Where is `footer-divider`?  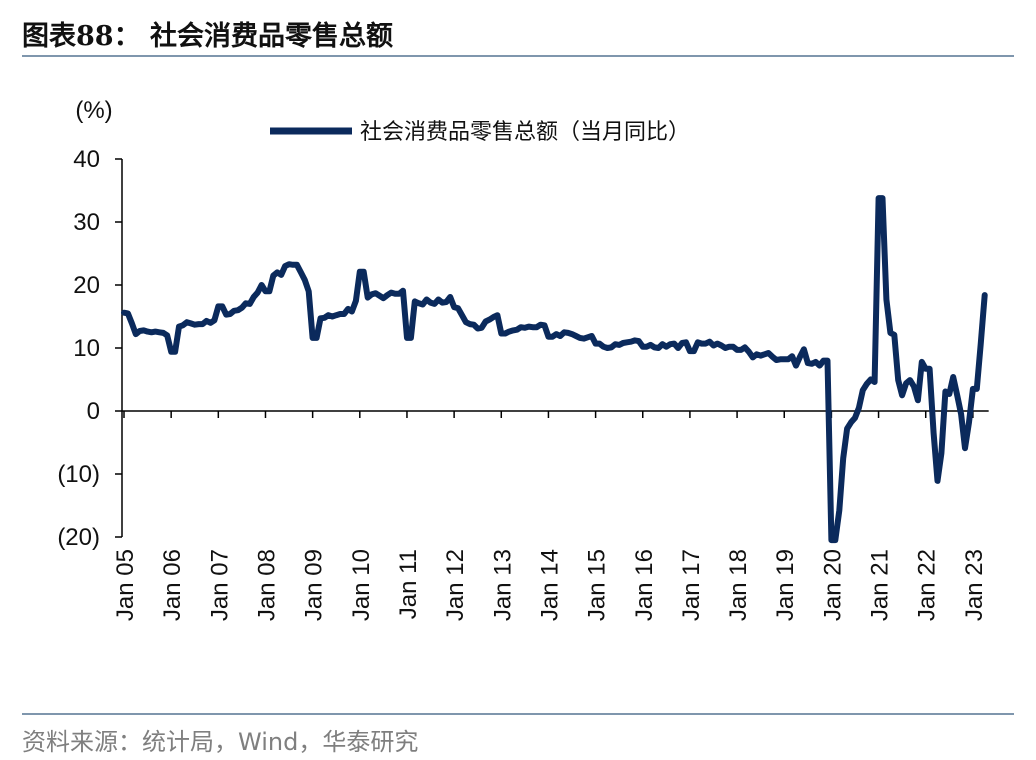 footer-divider is located at coordinates (518, 714).